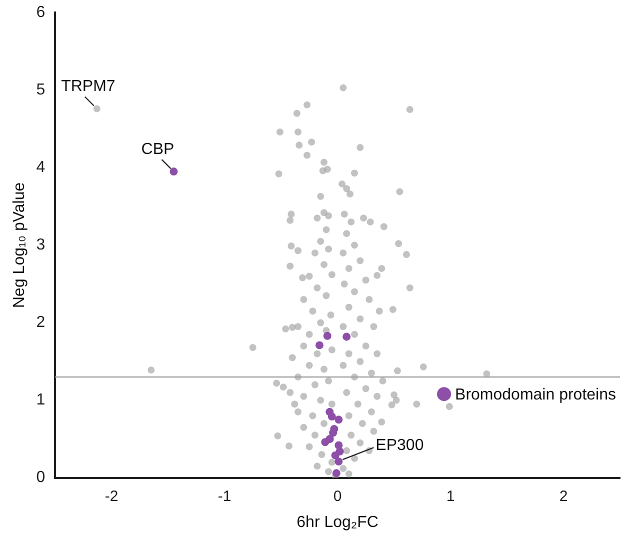 This screenshot has height=540, width=634. I want to click on annotation: TRPM7, so click(88, 87).